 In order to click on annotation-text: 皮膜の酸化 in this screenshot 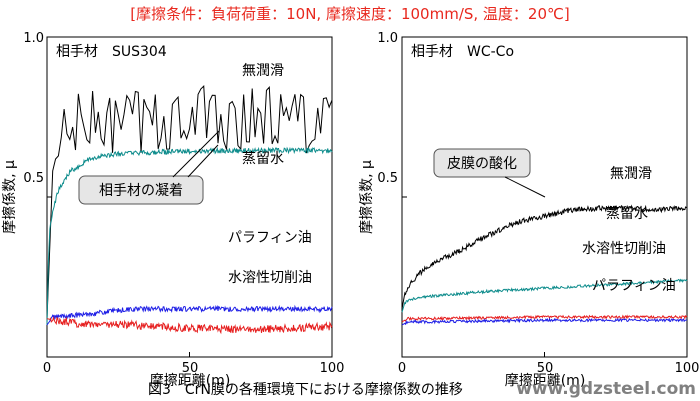, I will do `click(482, 164)`.